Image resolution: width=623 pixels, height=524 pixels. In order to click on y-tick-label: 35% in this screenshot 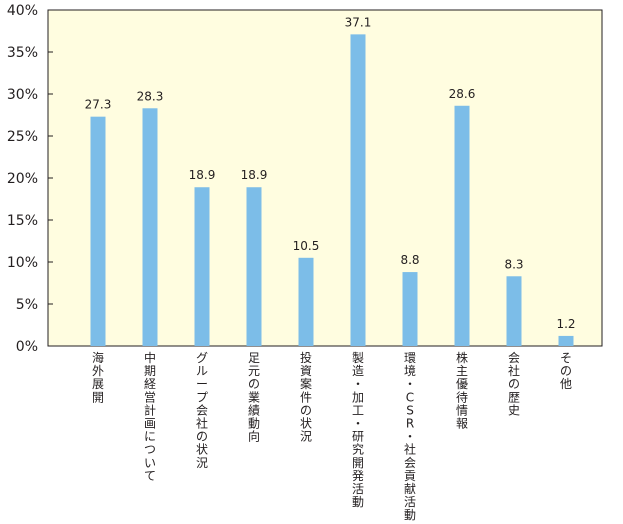, I will do `click(22, 53)`.